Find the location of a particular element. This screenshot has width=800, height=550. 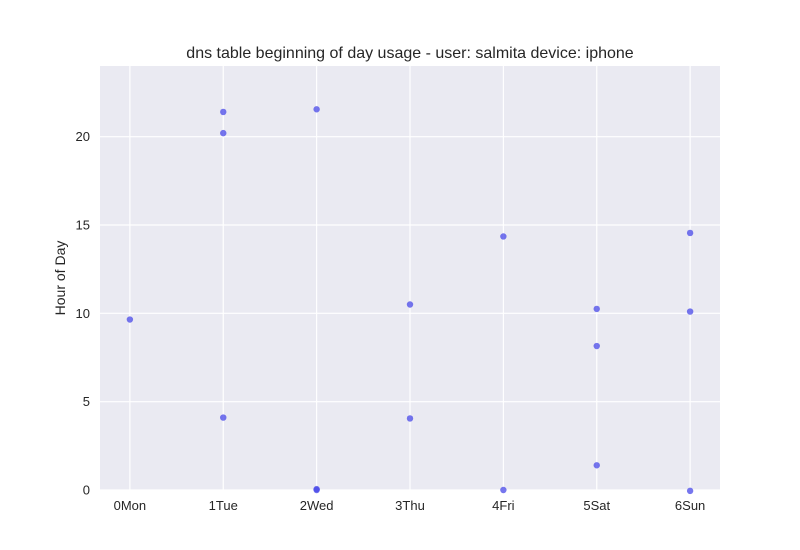

x-tick-label: 4Fri is located at coordinates (503, 505).